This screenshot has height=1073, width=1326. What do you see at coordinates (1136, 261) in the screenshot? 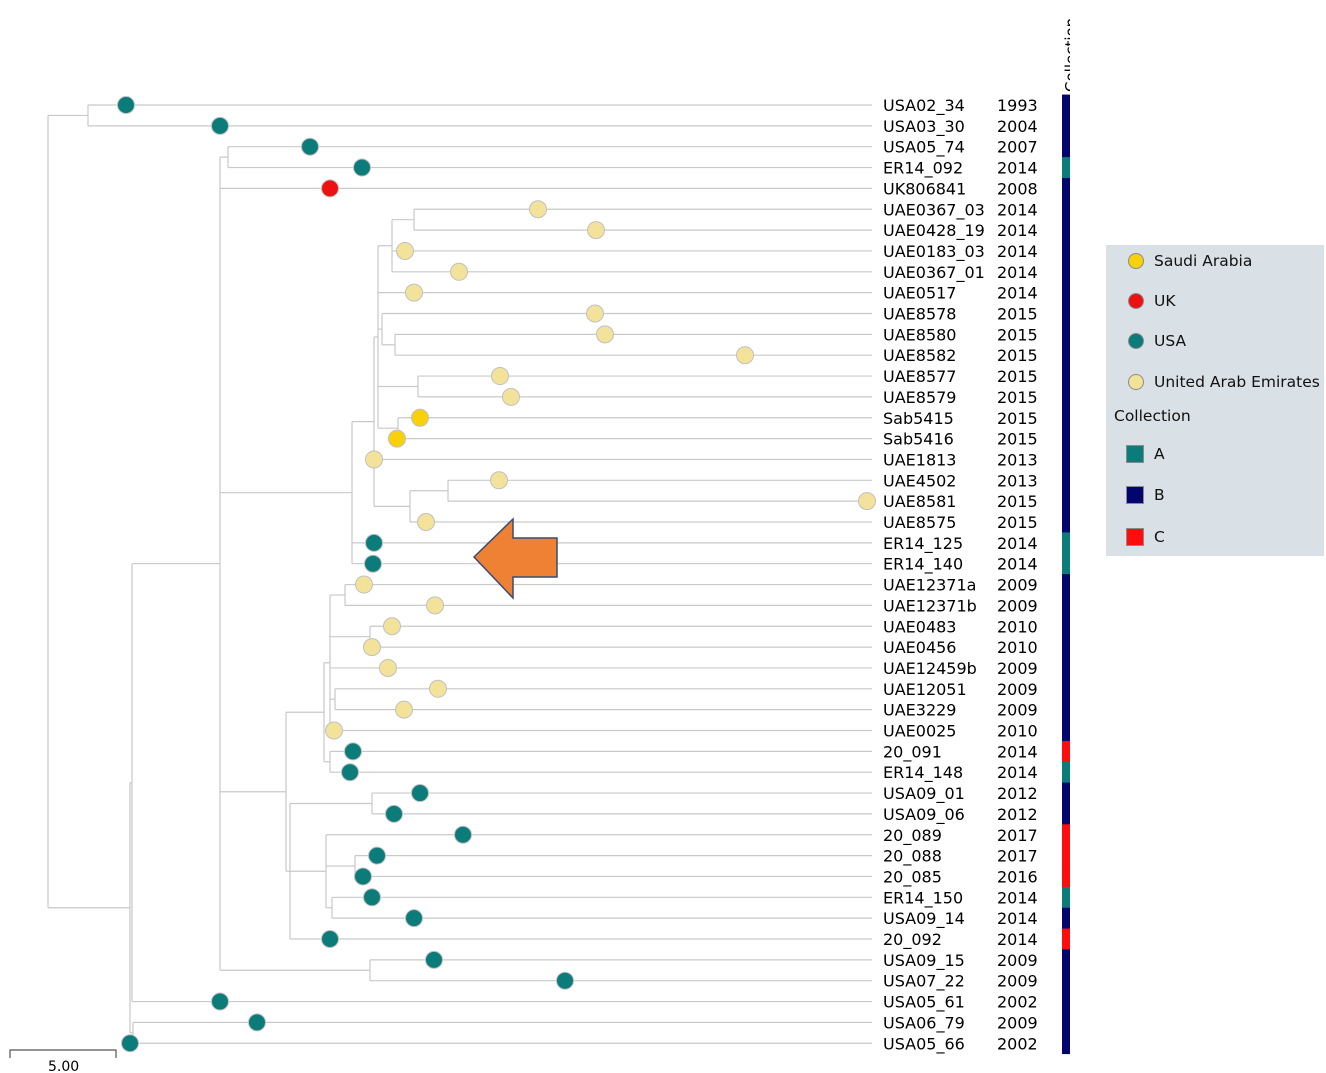
I see `legend-swatch-saudi-arabia` at bounding box center [1136, 261].